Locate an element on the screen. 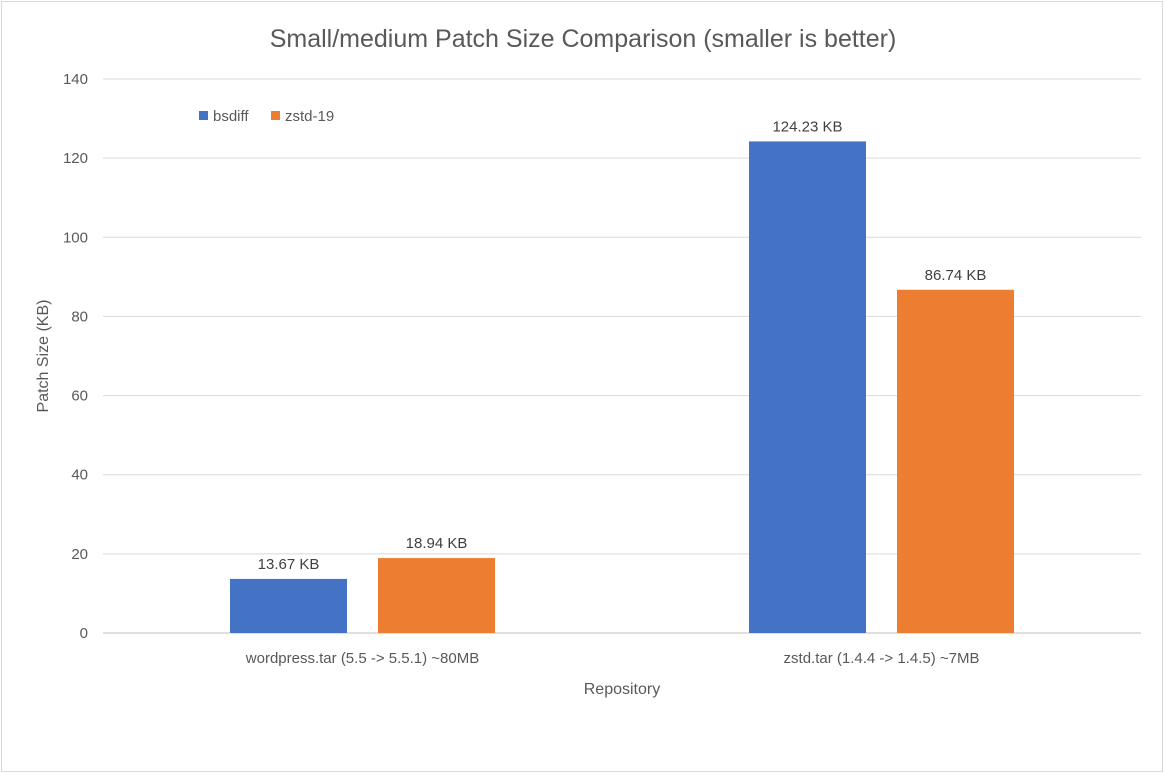 The image size is (1166, 775). y-tick-label: 60 is located at coordinates (79, 396).